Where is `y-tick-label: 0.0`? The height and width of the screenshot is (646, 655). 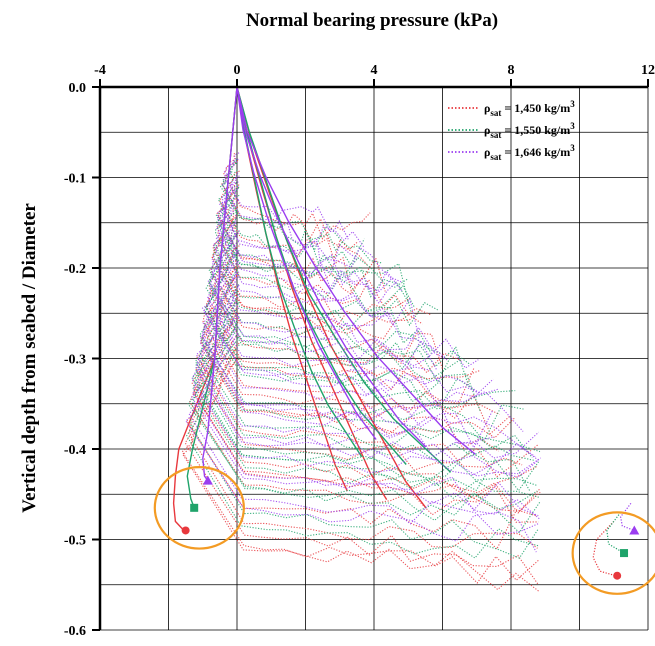 y-tick-label: 0.0 is located at coordinates (78, 88).